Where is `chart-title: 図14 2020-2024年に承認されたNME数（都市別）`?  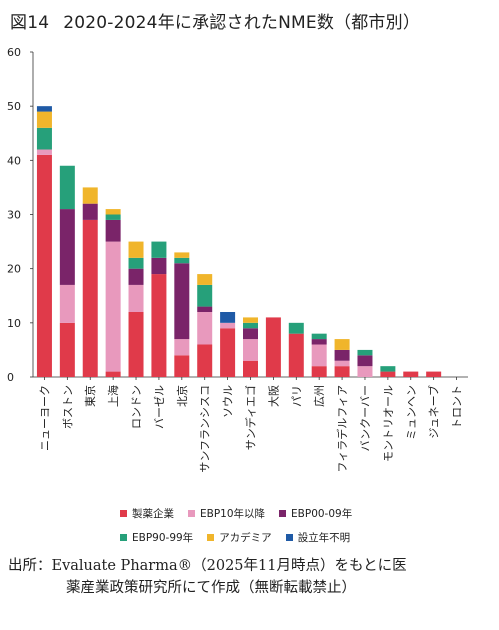 chart-title: 図14 2020-2024年に承認されたNME数（都市別） is located at coordinates (250, 20).